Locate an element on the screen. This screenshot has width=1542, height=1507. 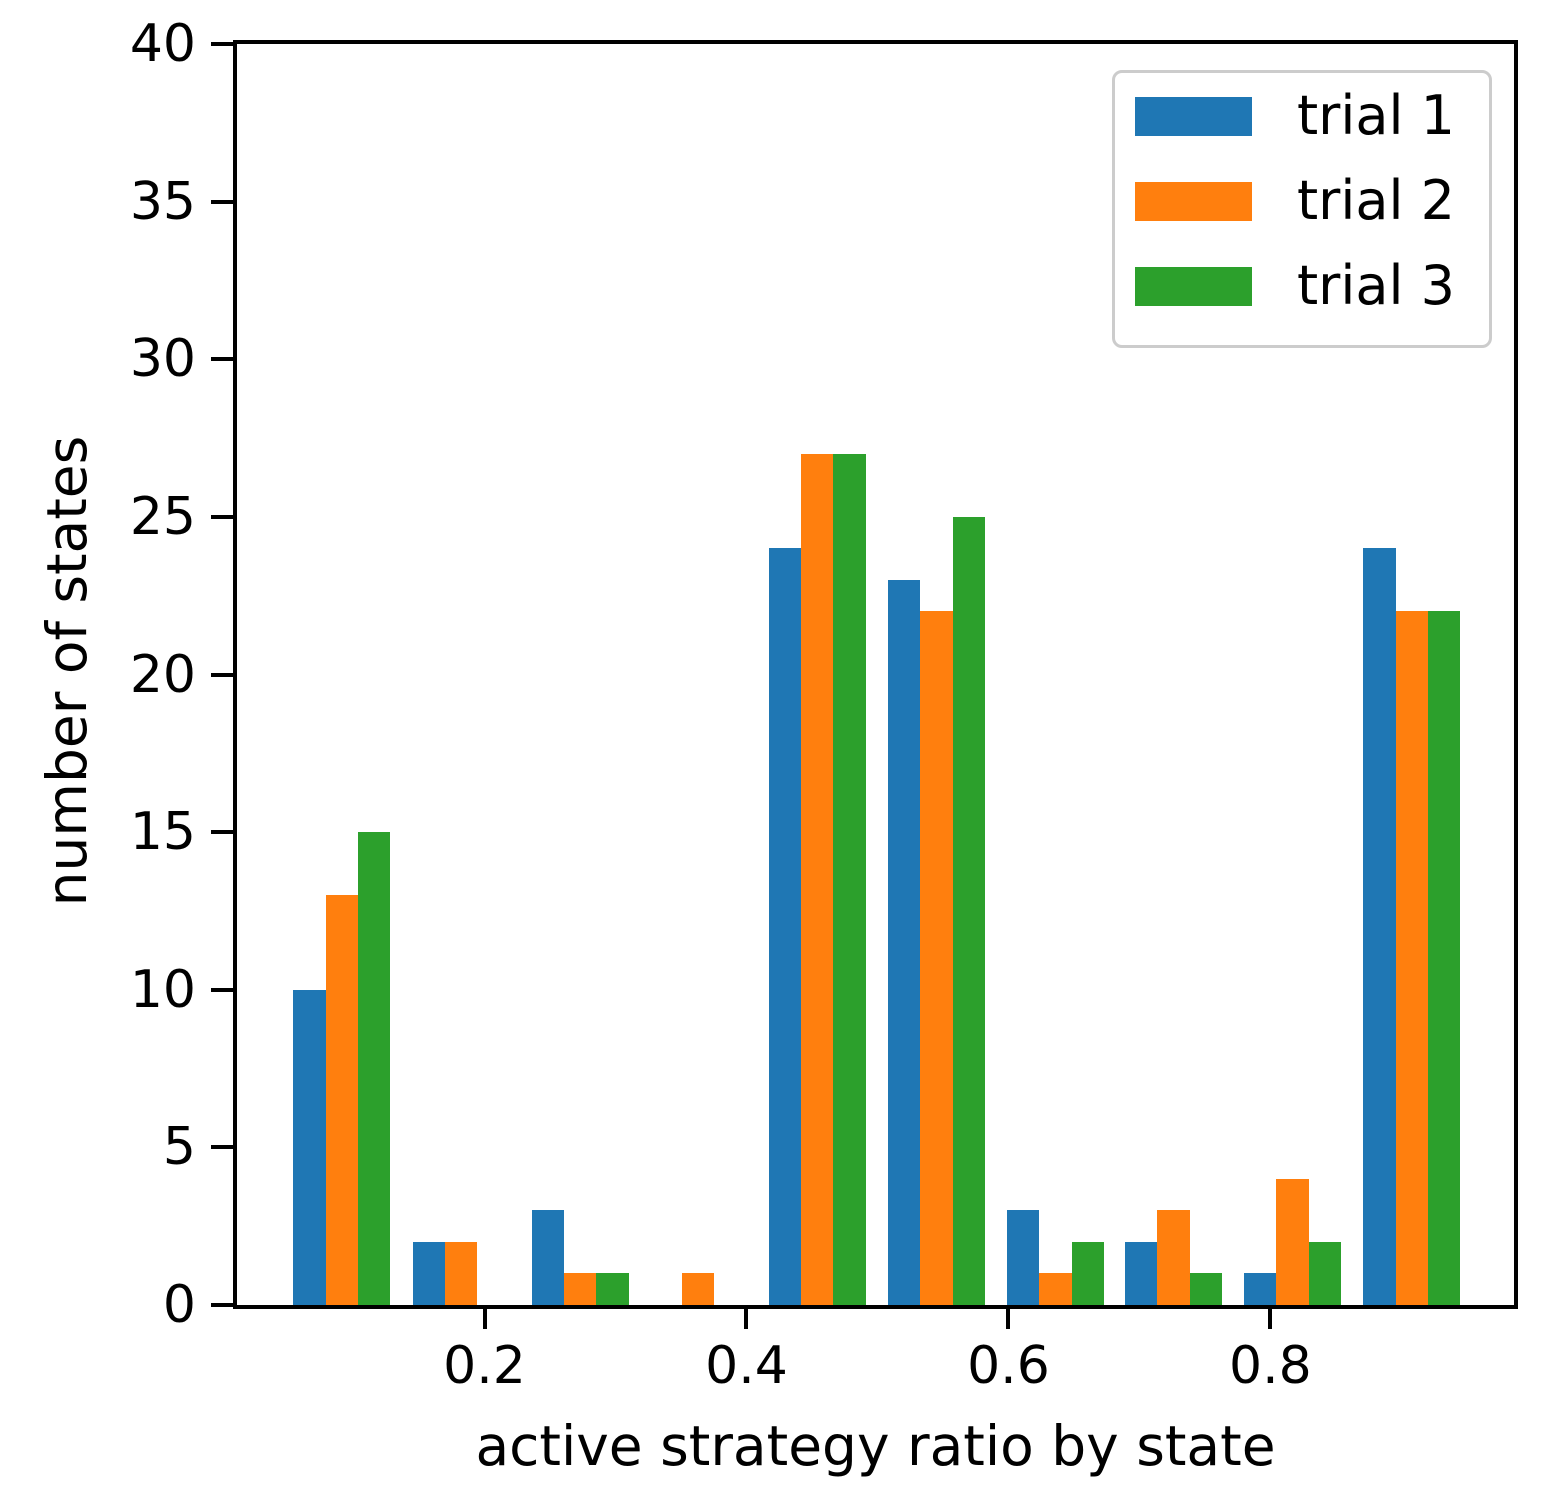
legend-label: trial 3 is located at coordinates (1376, 285).